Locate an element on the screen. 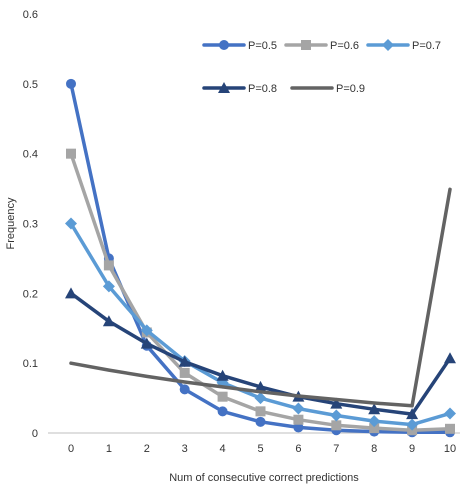 The image size is (474, 491). x-tick-label: 4 is located at coordinates (223, 449).